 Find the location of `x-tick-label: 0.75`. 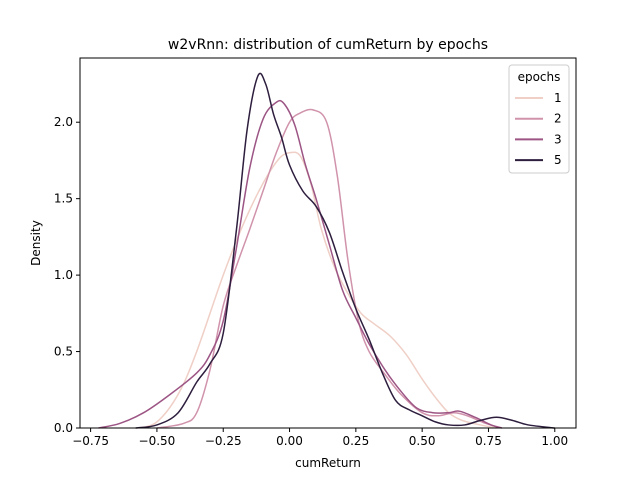

x-tick-label: 0.75 is located at coordinates (488, 441).